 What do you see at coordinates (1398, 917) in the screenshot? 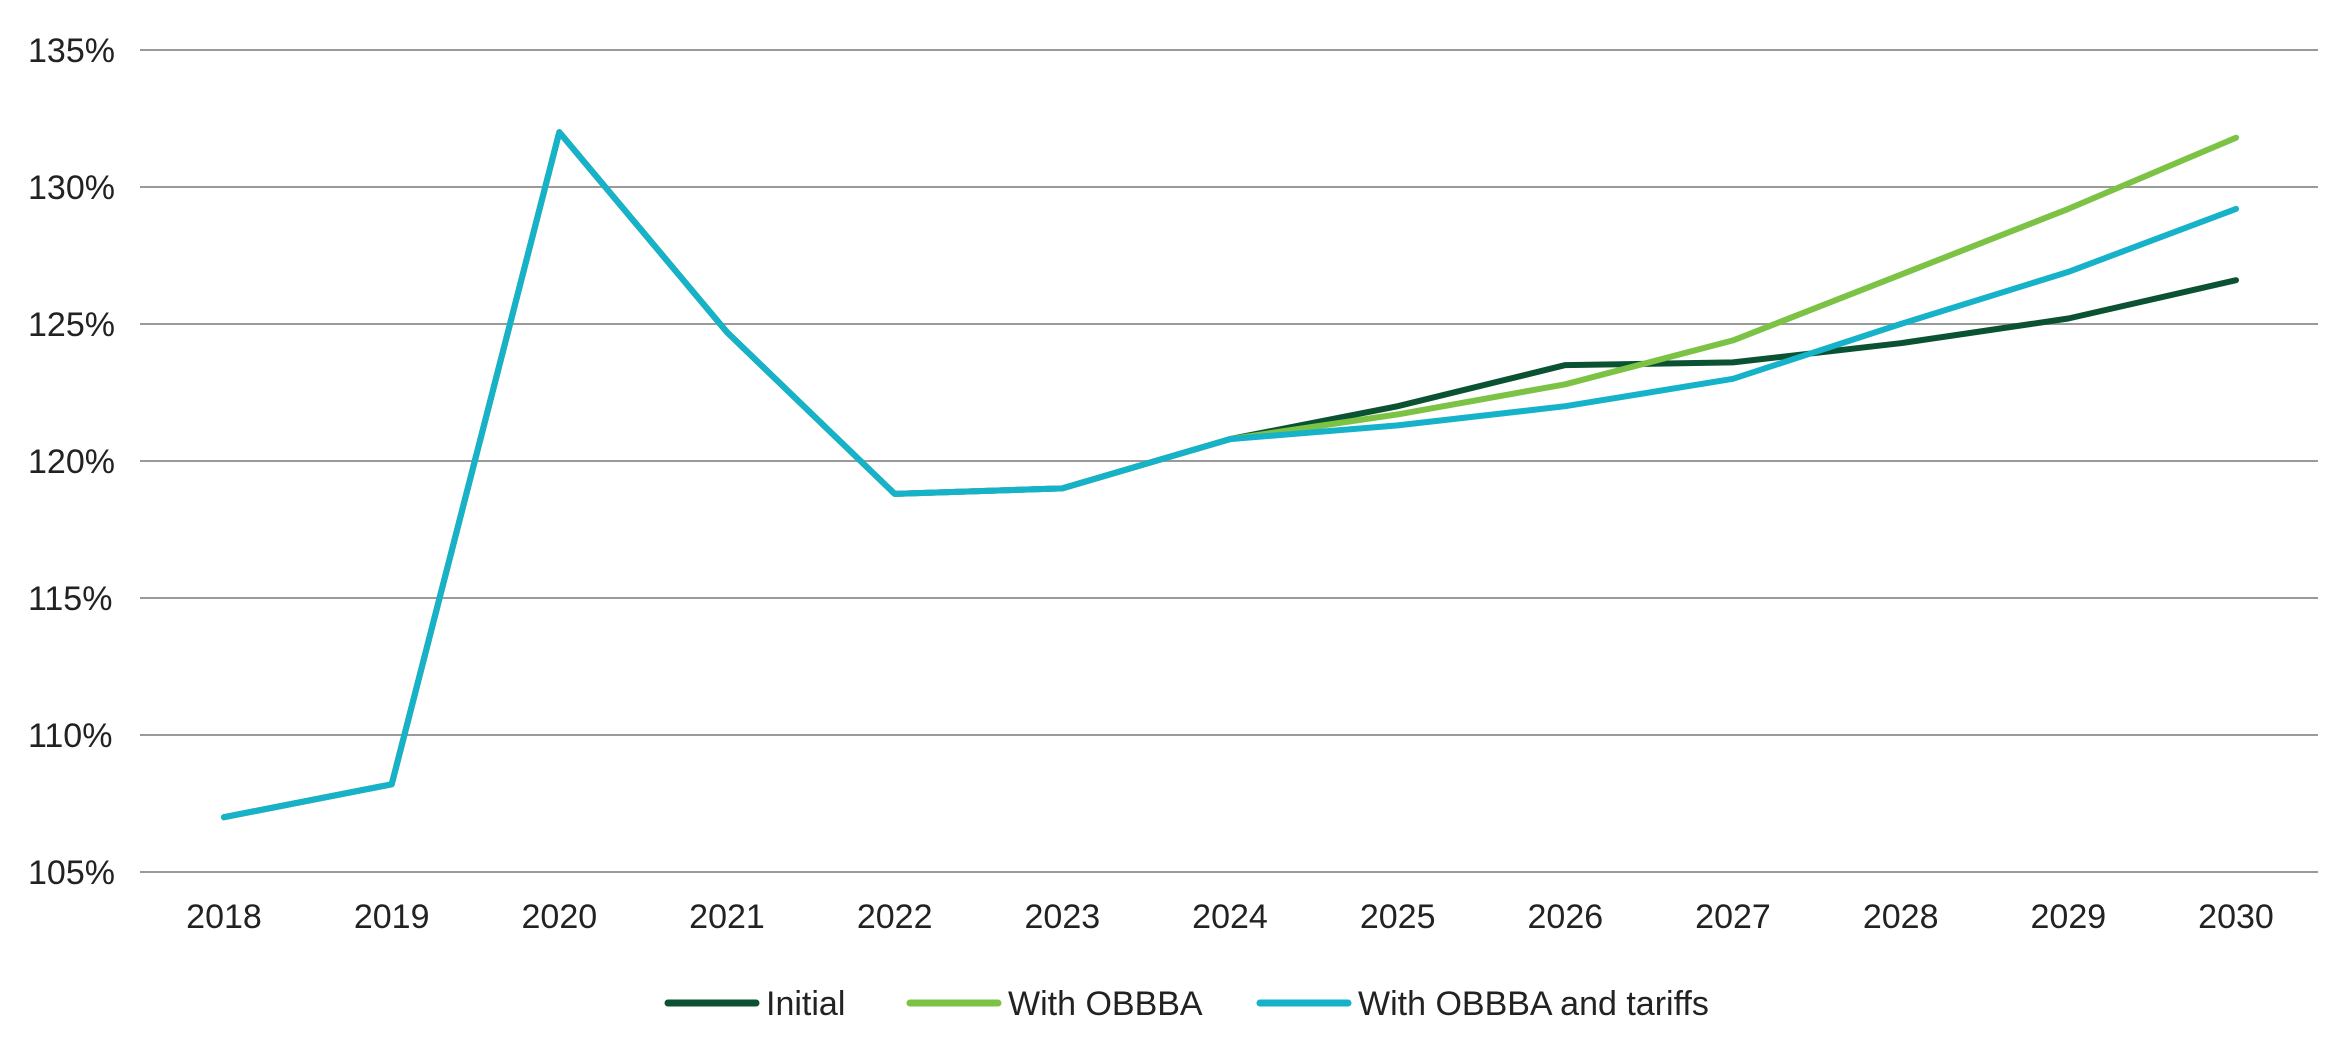
I see `x-tick-label: 2025` at bounding box center [1398, 917].